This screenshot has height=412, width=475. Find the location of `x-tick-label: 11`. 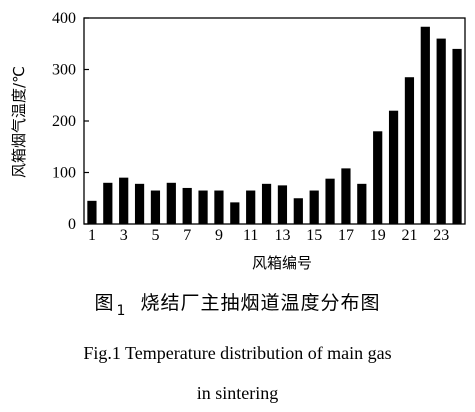

x-tick-label: 11 is located at coordinates (250, 235).